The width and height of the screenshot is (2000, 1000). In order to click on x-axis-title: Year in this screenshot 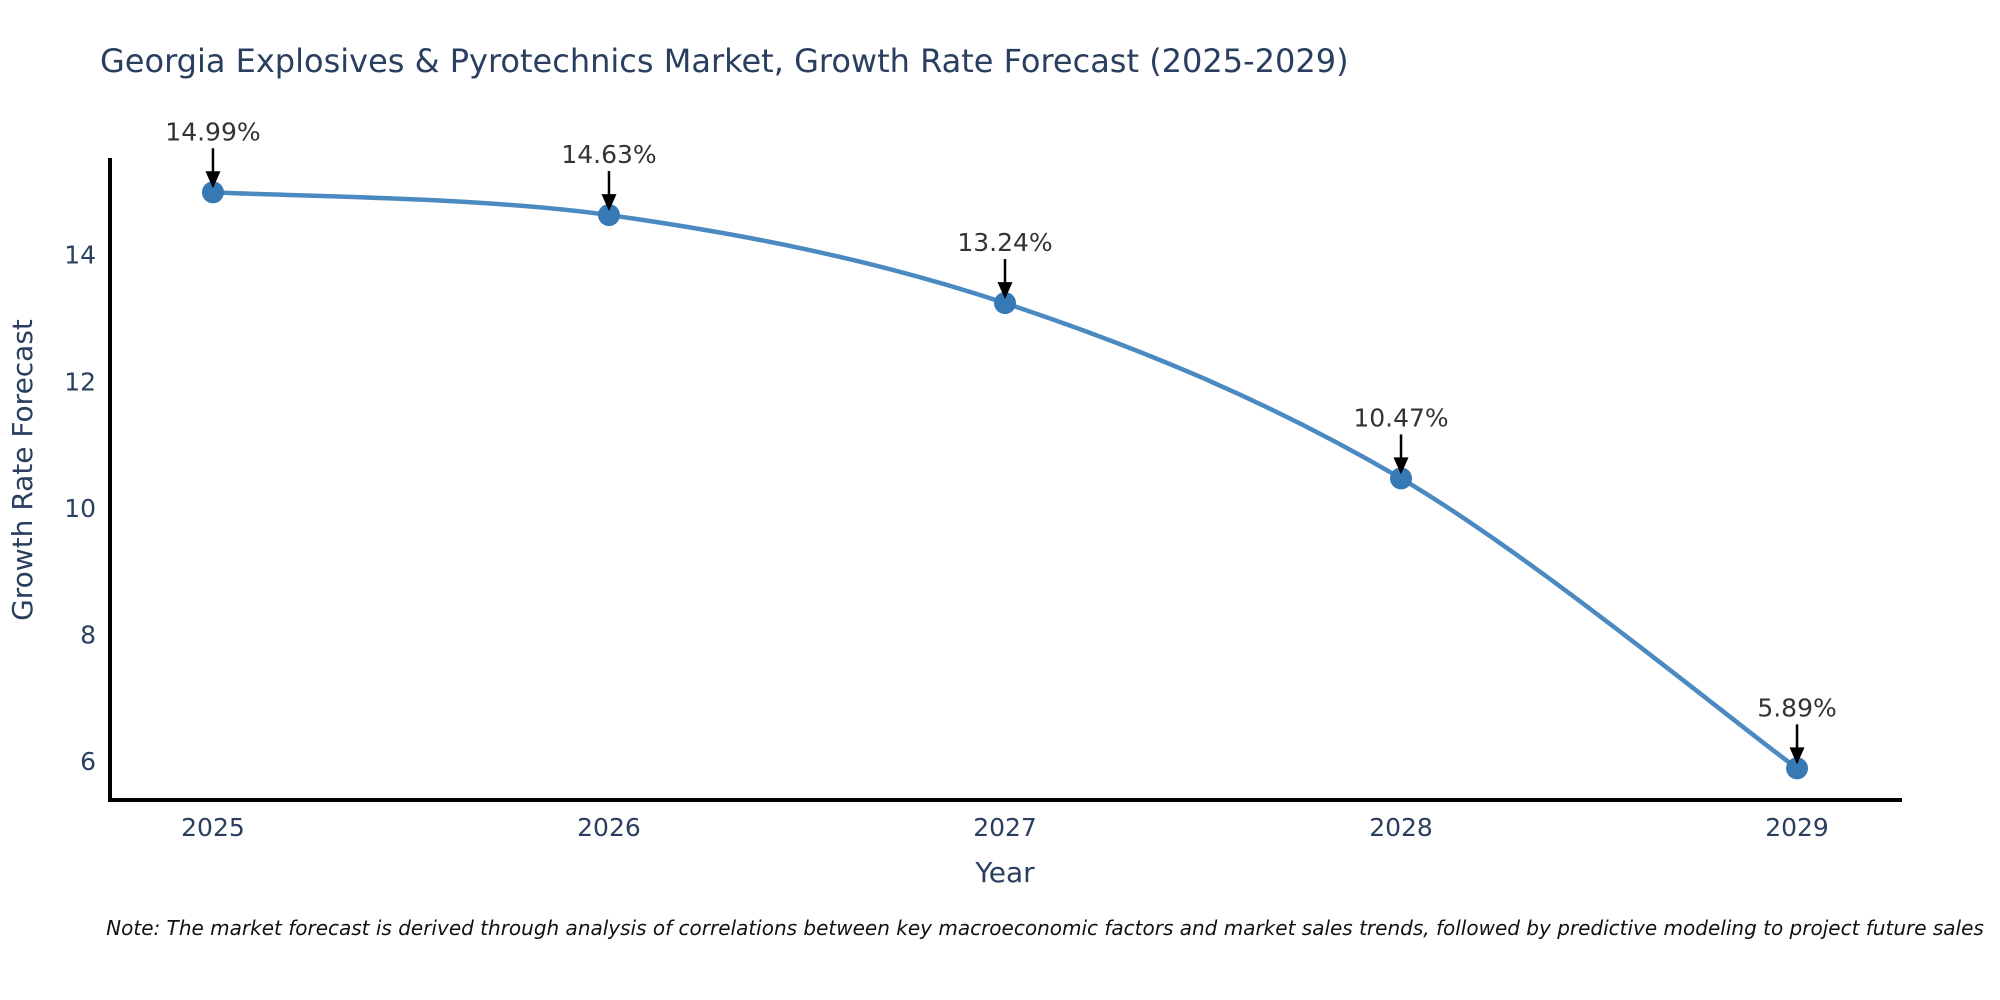, I will do `click(1004, 872)`.